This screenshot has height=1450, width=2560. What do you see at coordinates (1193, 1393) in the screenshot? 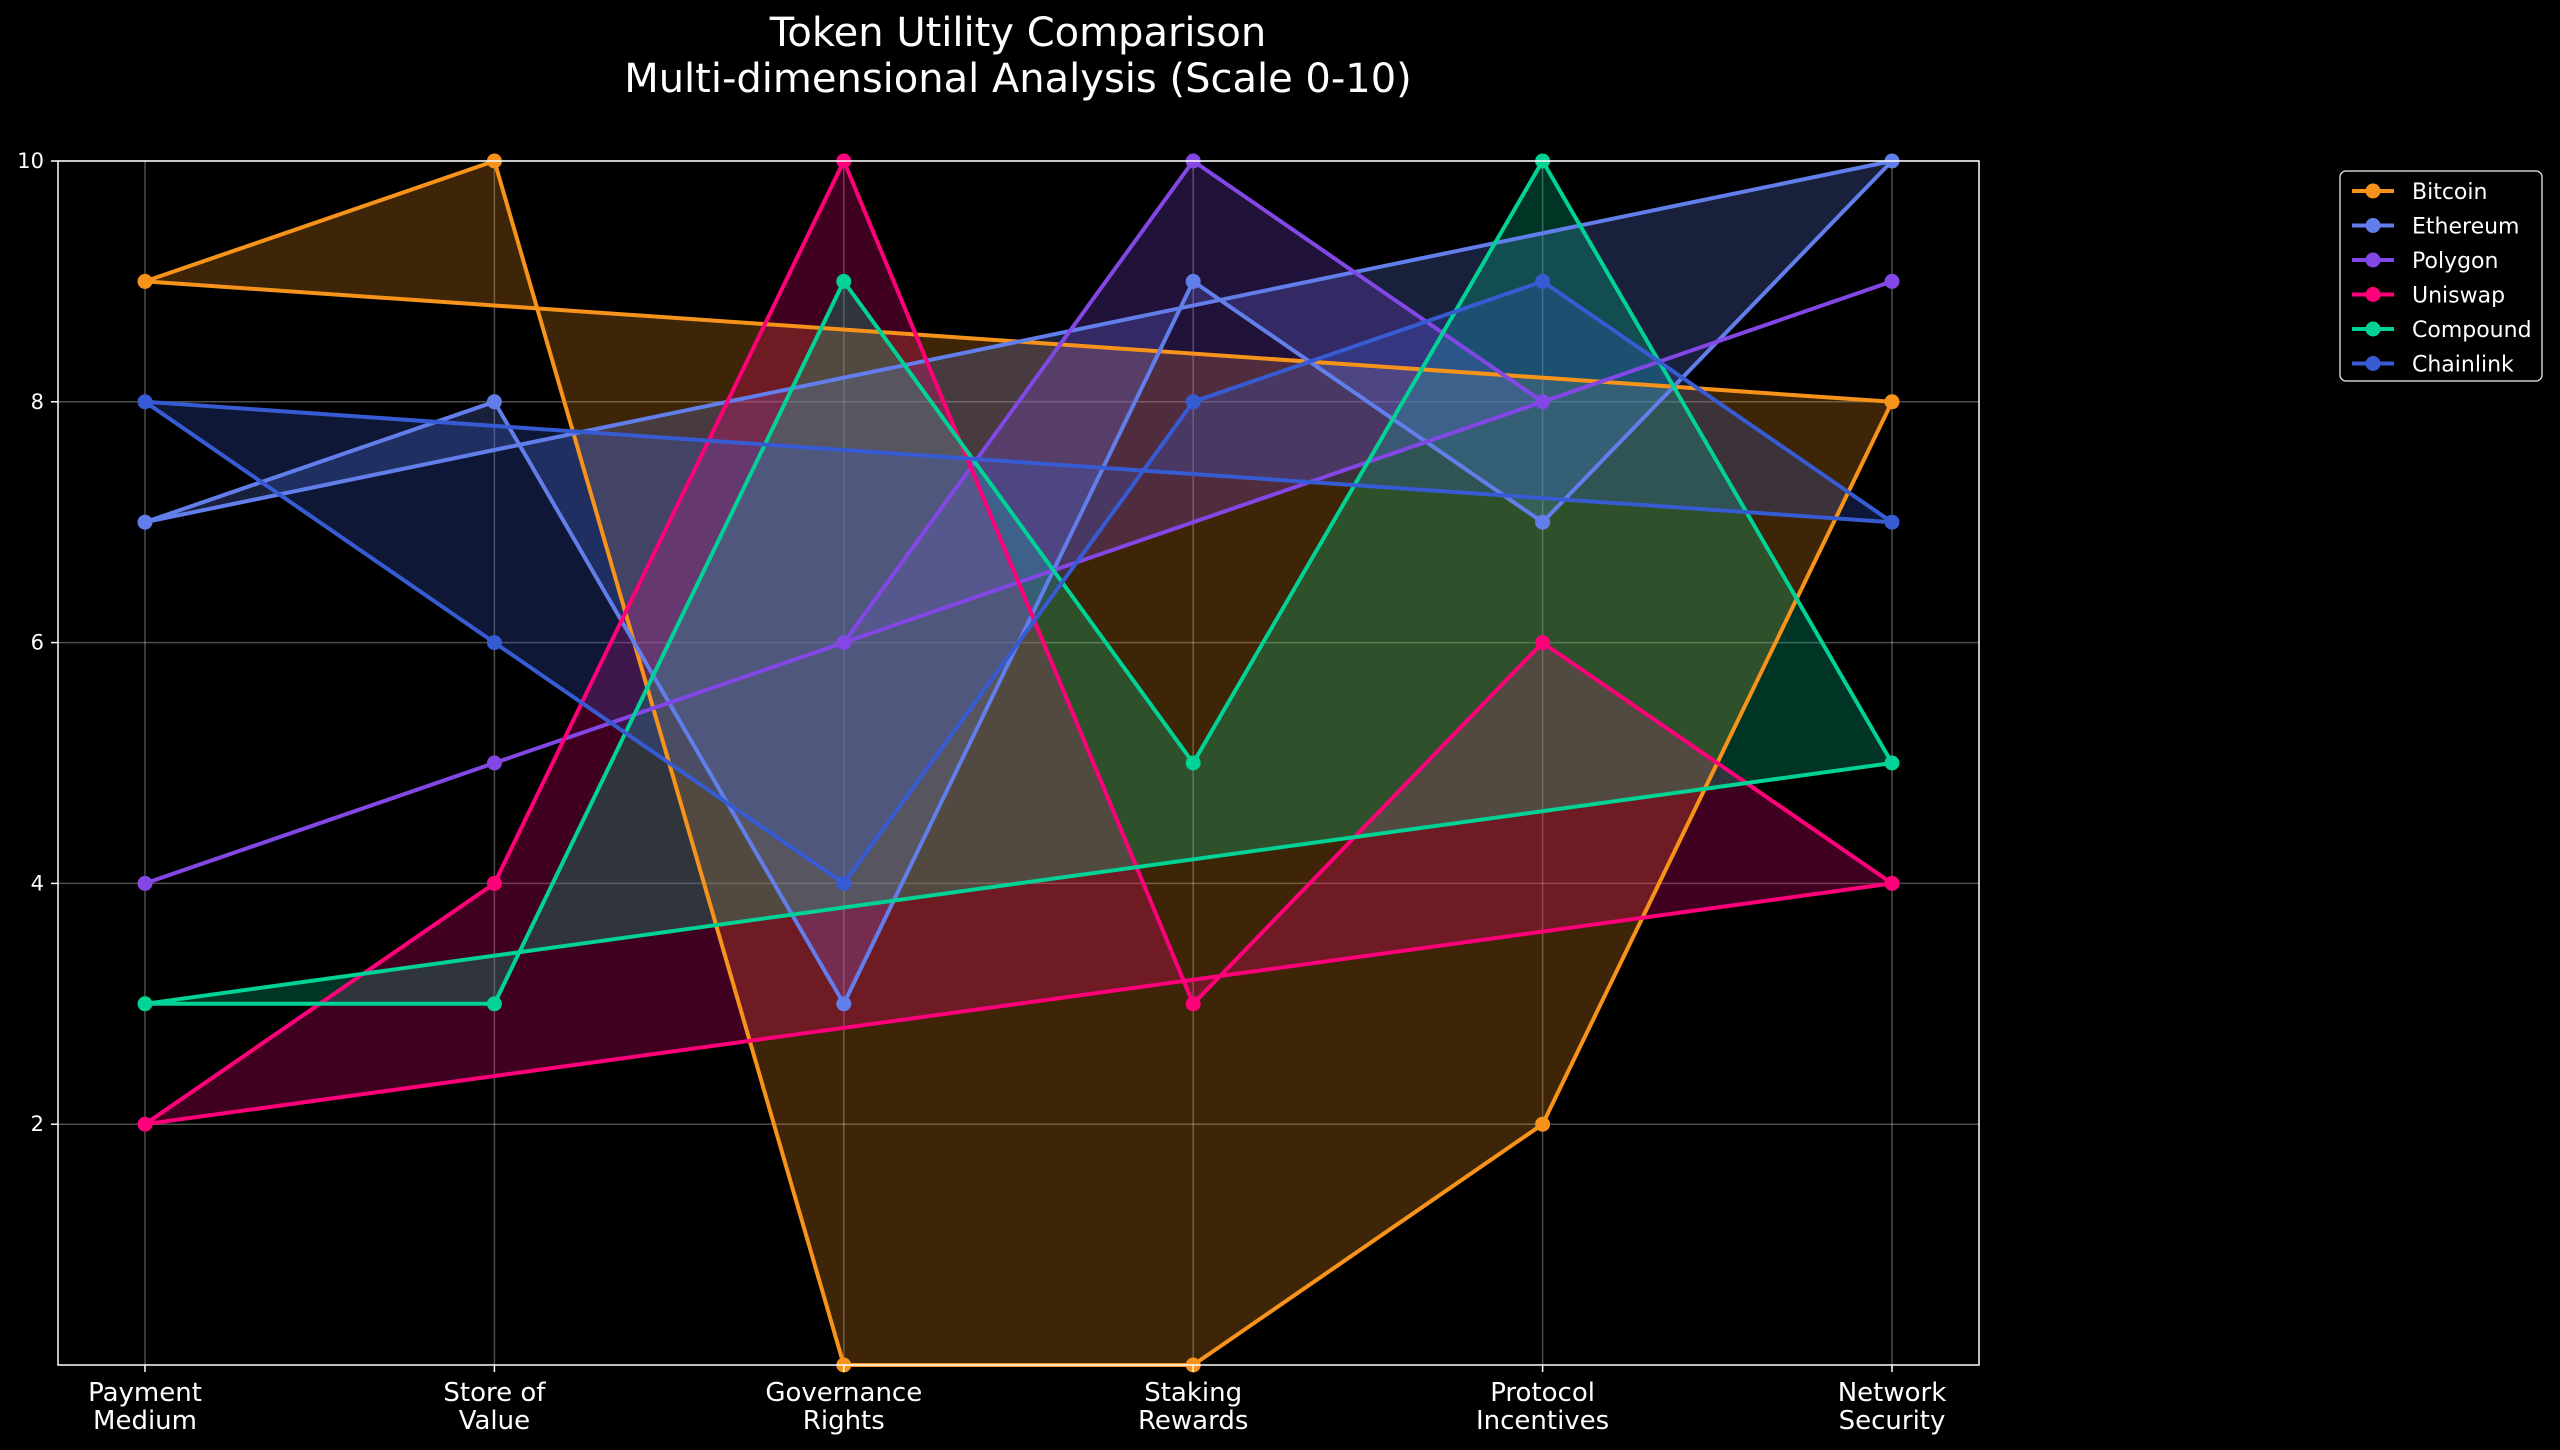
I see `x-tick-label: Staking` at bounding box center [1193, 1393].